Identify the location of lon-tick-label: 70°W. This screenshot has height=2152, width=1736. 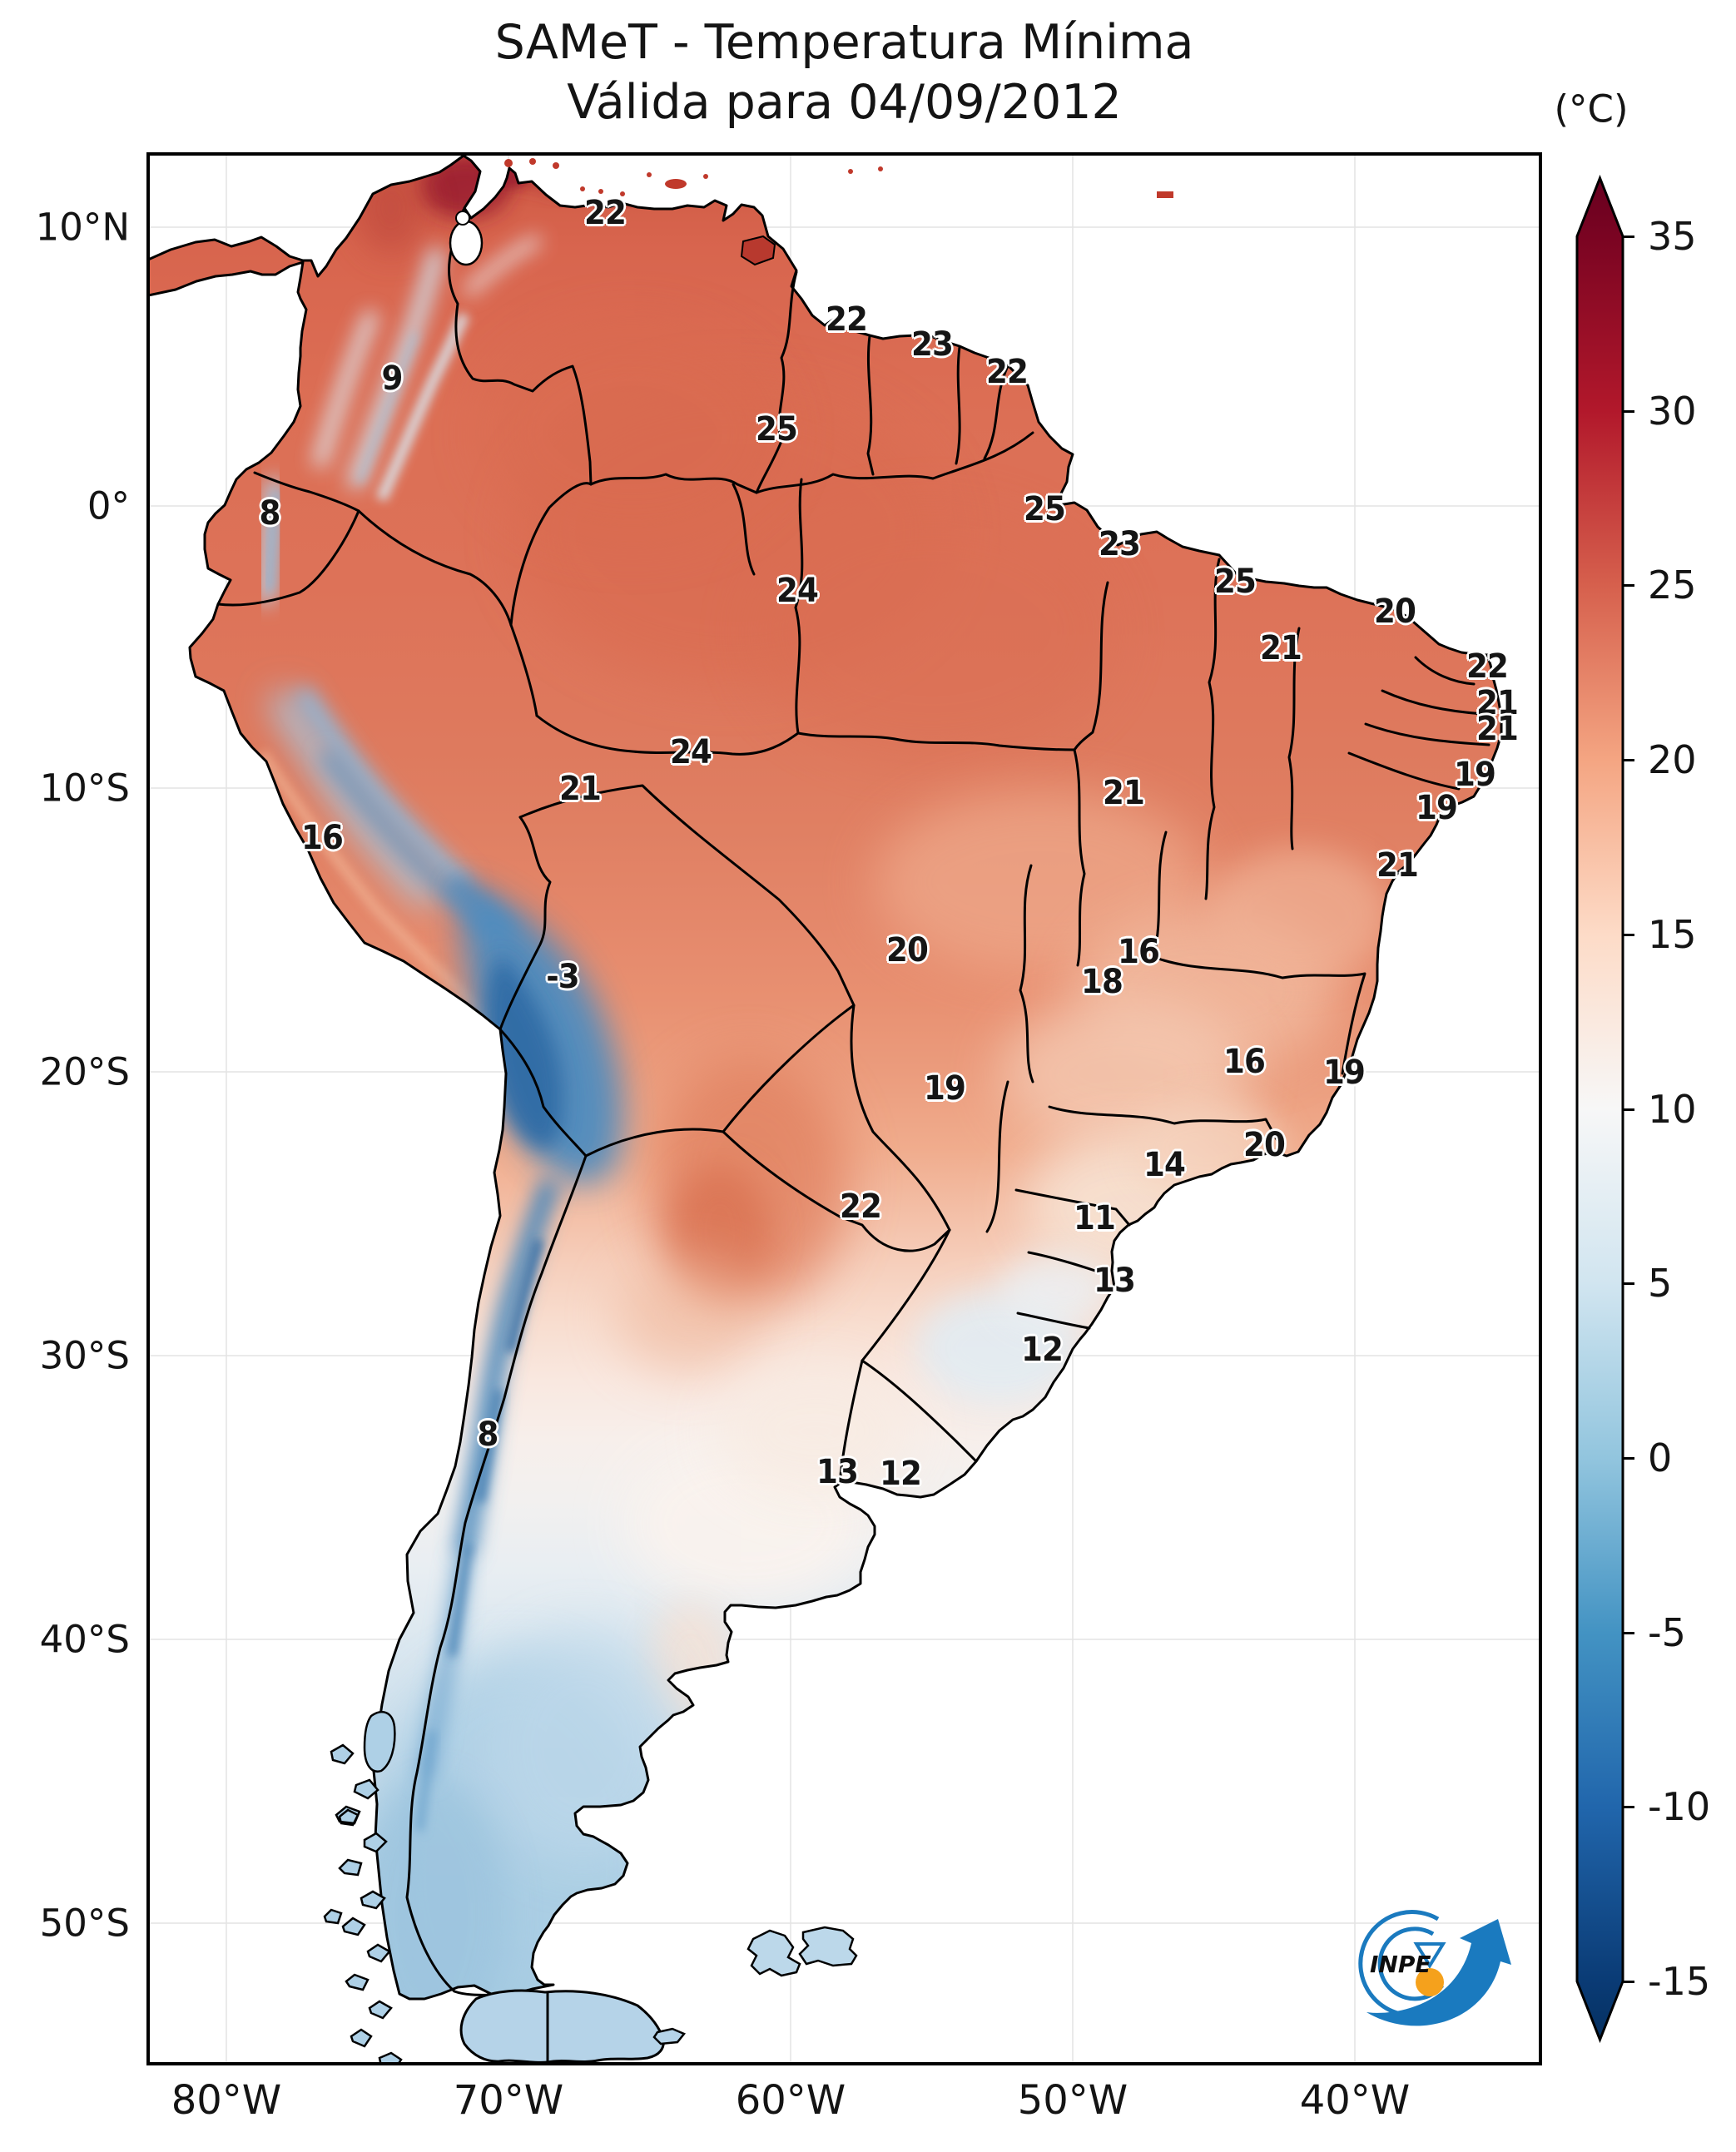
(508, 2100).